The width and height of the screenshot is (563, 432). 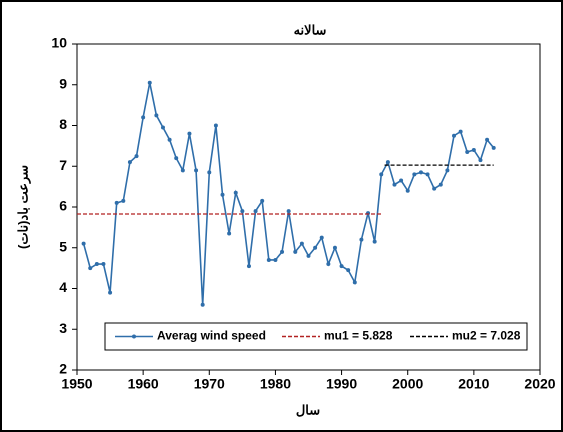 I want to click on y-tick-label: 7, so click(x=63, y=165).